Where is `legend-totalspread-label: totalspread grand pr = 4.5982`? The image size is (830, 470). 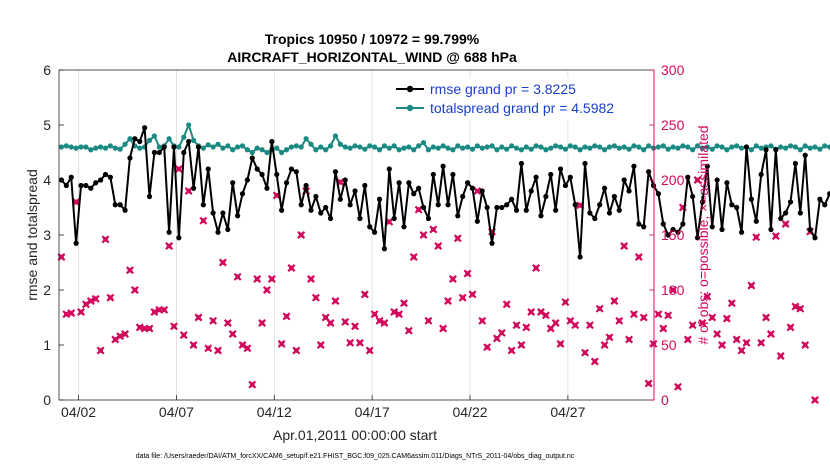 legend-totalspread-label: totalspread grand pr = 4.5982 is located at coordinates (522, 108).